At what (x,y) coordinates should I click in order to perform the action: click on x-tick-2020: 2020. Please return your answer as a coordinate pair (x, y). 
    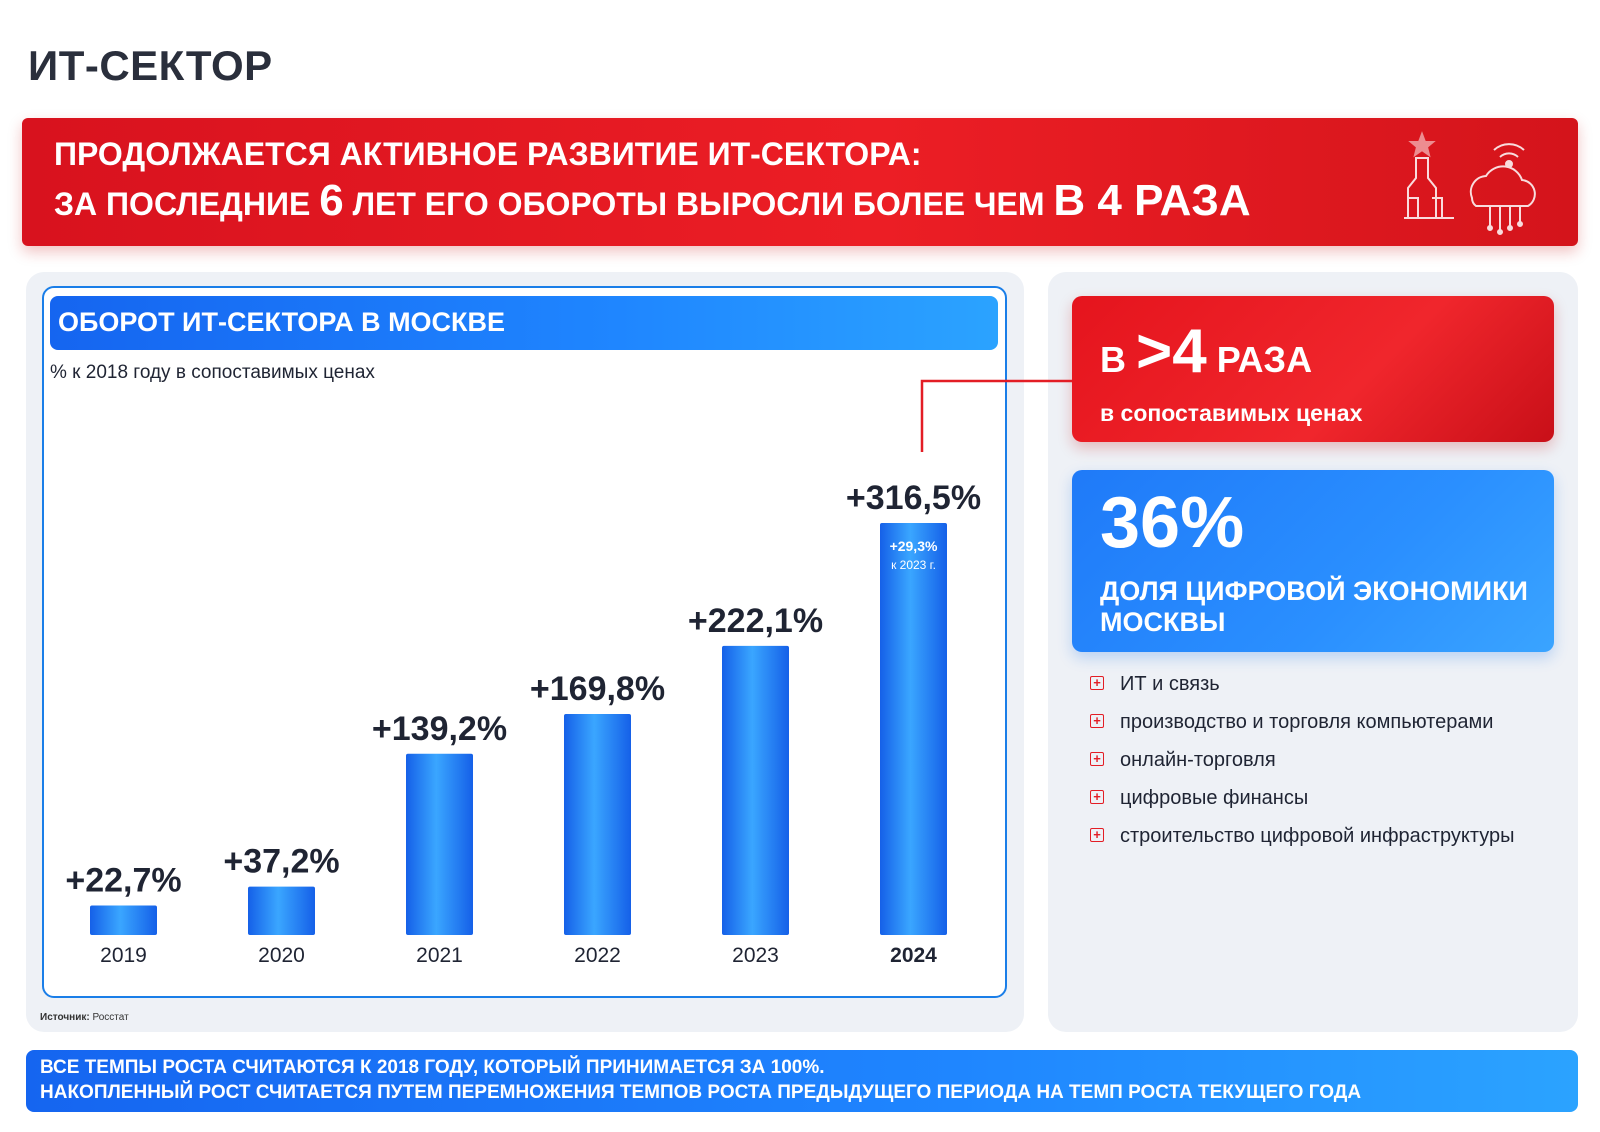
    Looking at the image, I should click on (281, 955).